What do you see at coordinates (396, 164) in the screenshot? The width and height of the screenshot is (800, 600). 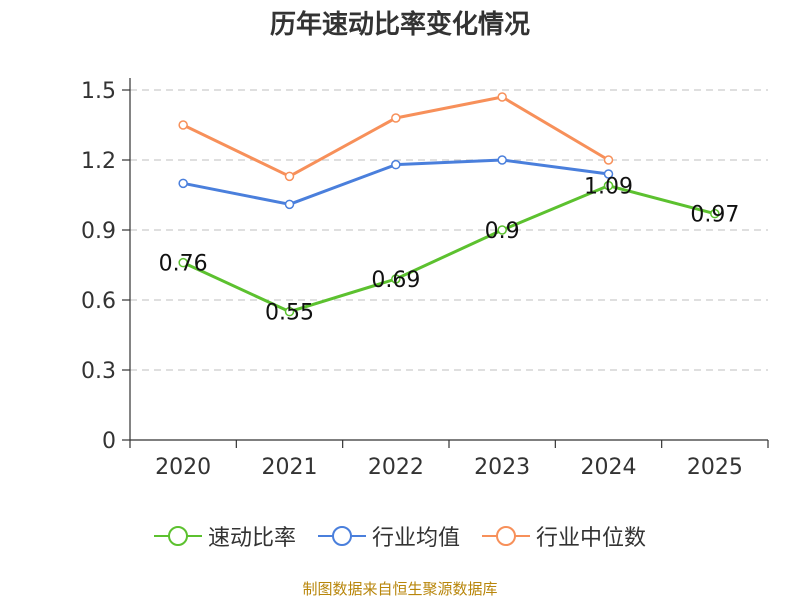 I see `series-1-point-2022` at bounding box center [396, 164].